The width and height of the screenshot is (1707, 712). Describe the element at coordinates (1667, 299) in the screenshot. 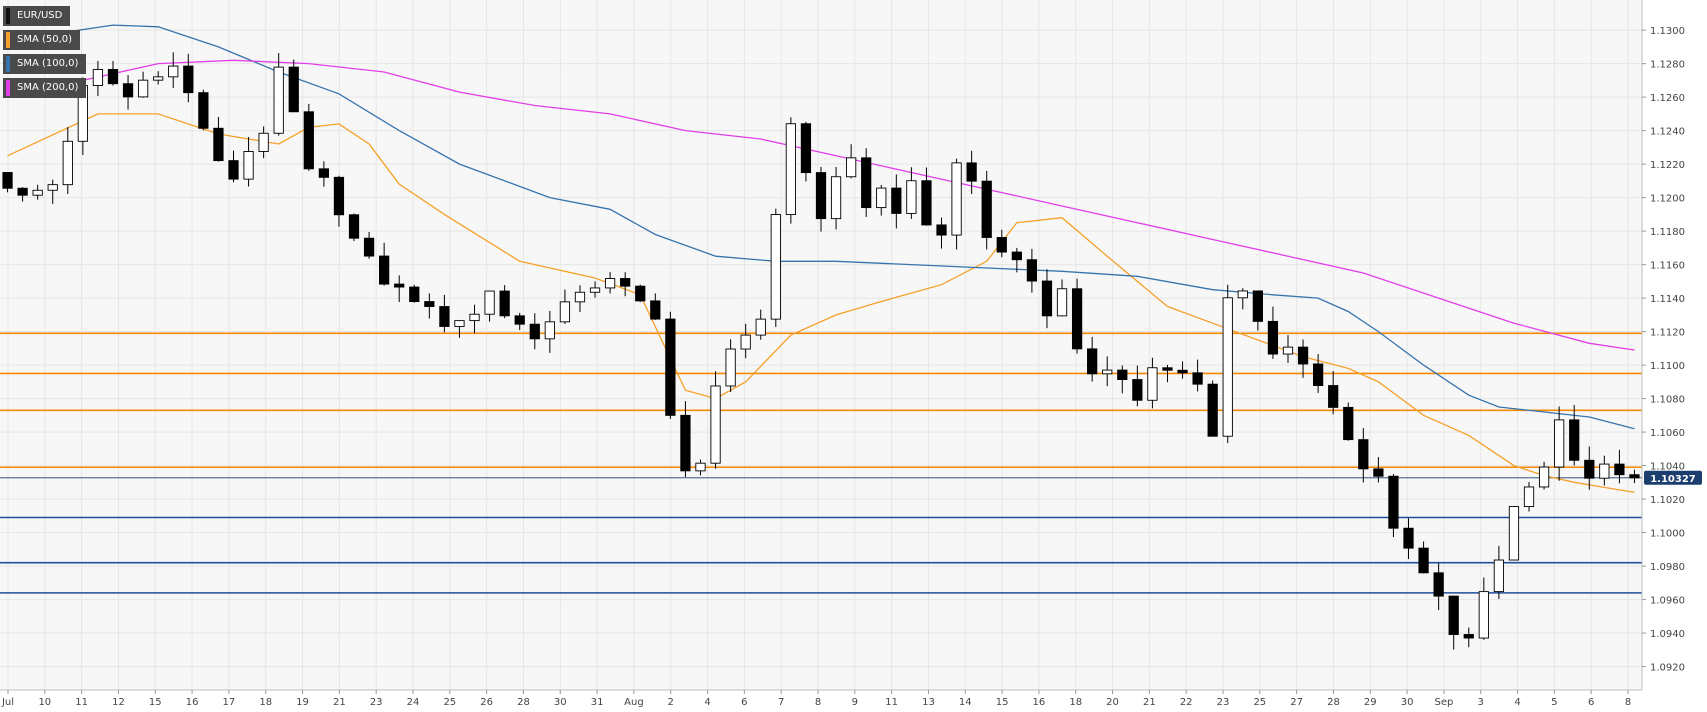

I see `y-tick-label: 1.1140` at that location.